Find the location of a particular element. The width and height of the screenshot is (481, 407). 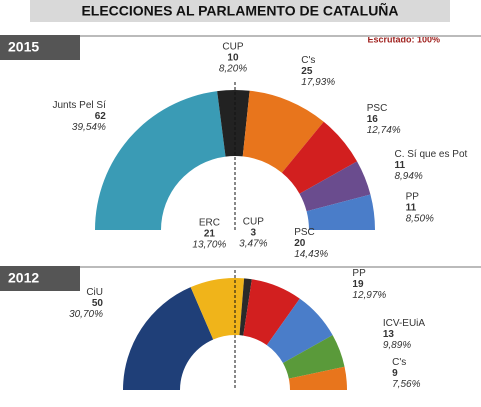

vote-share: 8,20% is located at coordinates (233, 69).